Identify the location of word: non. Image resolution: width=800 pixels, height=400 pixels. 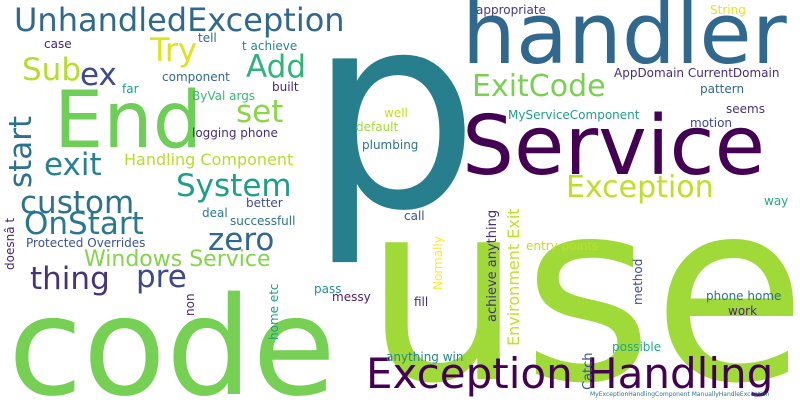
(190, 304).